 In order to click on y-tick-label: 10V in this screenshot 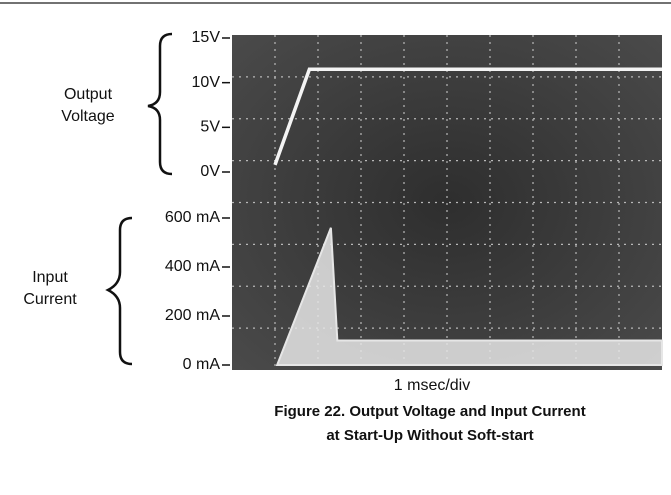, I will do `click(206, 82)`.